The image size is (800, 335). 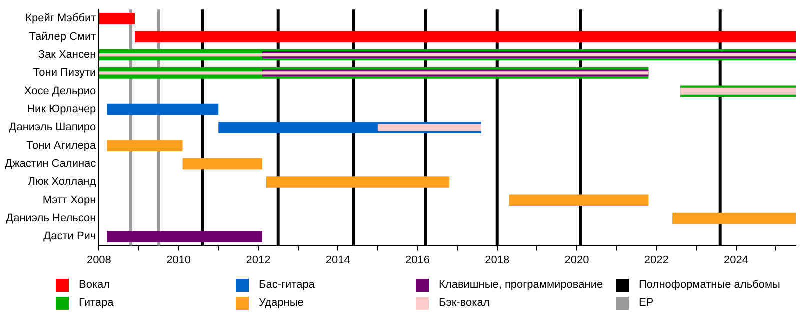 What do you see at coordinates (577, 260) in the screenshot?
I see `x-tick-label: 2020` at bounding box center [577, 260].